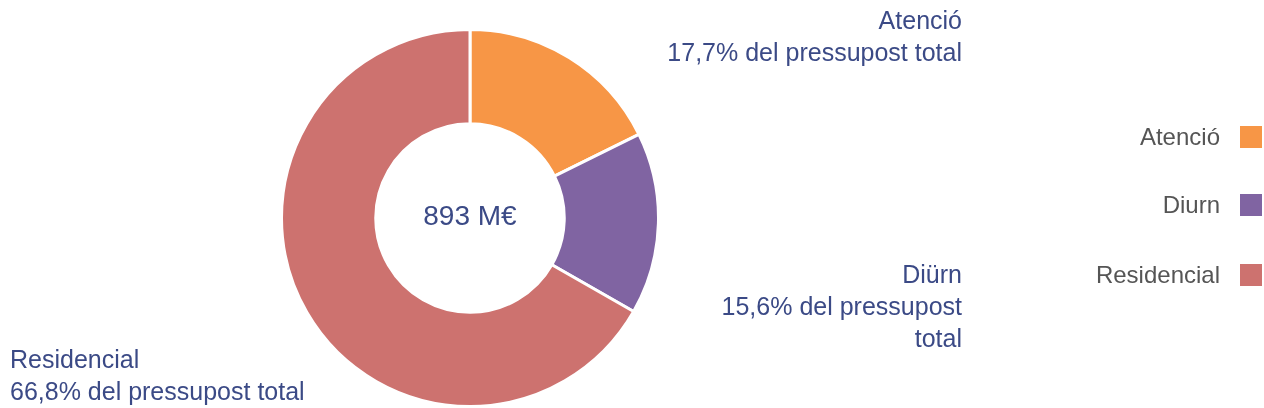 The width and height of the screenshot is (1264, 408). What do you see at coordinates (1191, 205) in the screenshot?
I see `legend-label: Diurn` at bounding box center [1191, 205].